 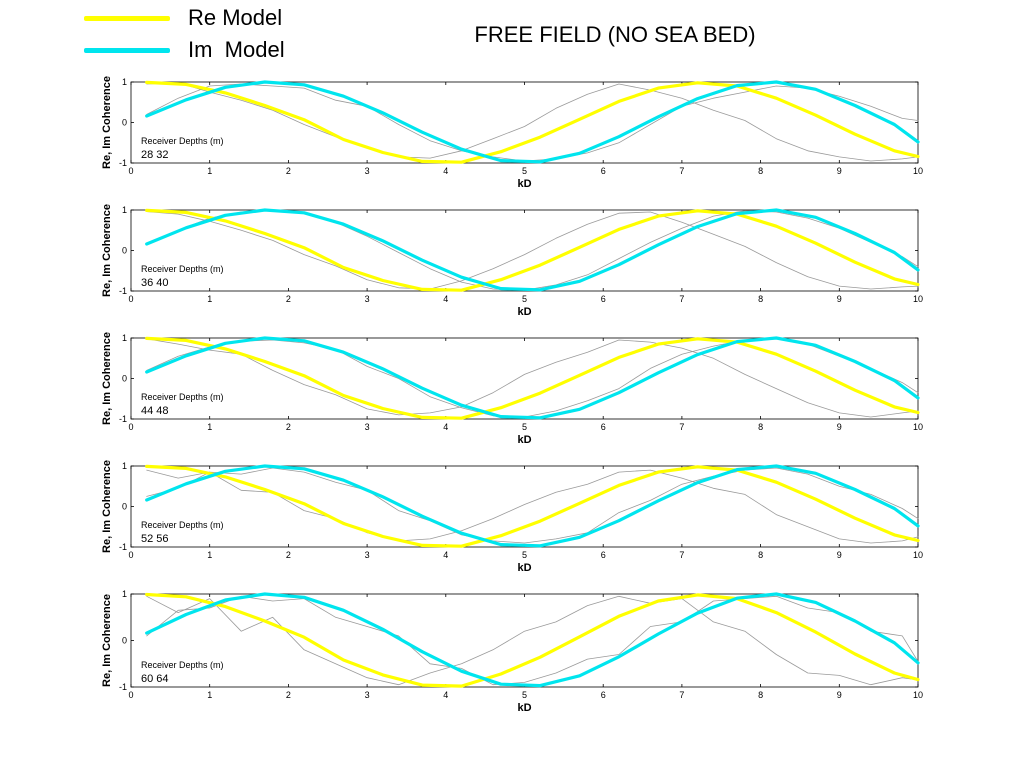 I want to click on legend-label-im: Im Model, so click(x=236, y=49).